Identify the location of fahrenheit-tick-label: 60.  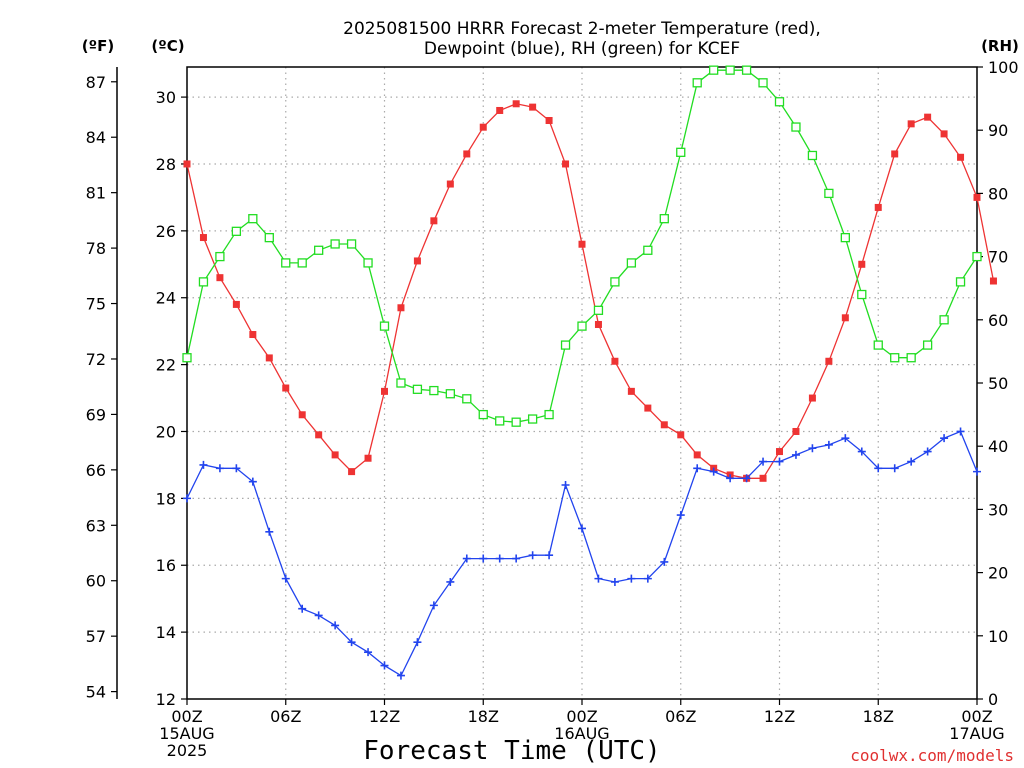
(96, 581).